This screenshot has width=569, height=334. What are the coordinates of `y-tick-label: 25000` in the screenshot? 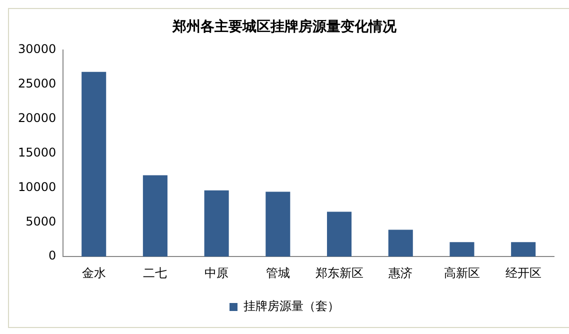 It's located at (37, 83).